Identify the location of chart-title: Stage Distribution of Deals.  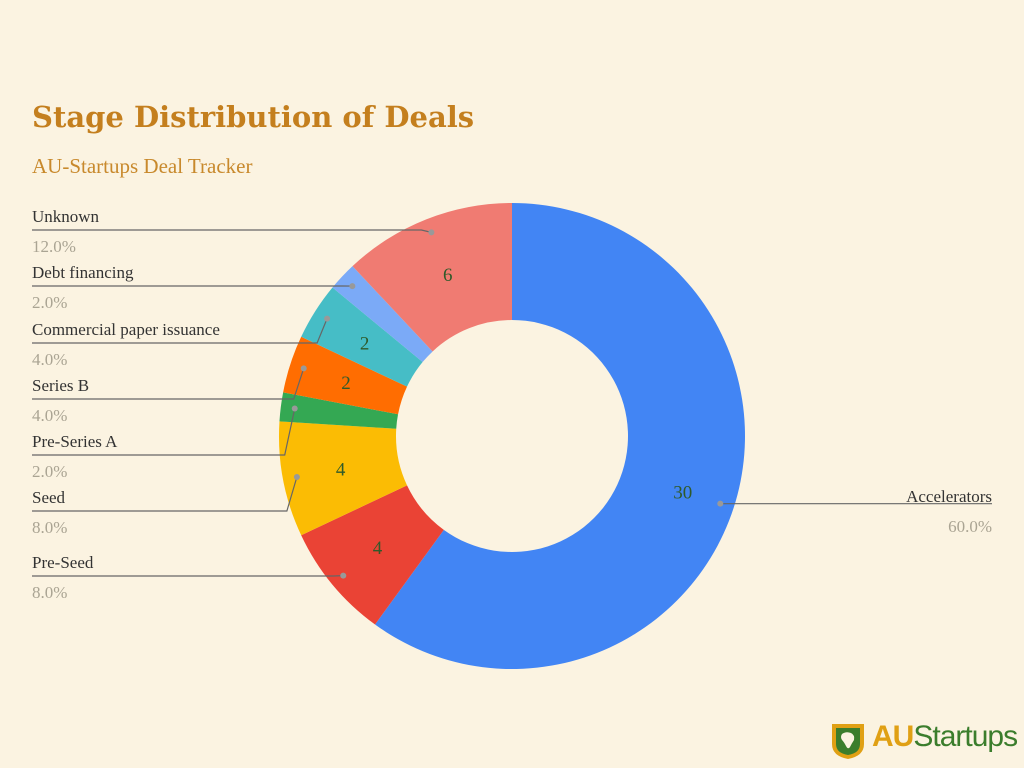
(253, 117).